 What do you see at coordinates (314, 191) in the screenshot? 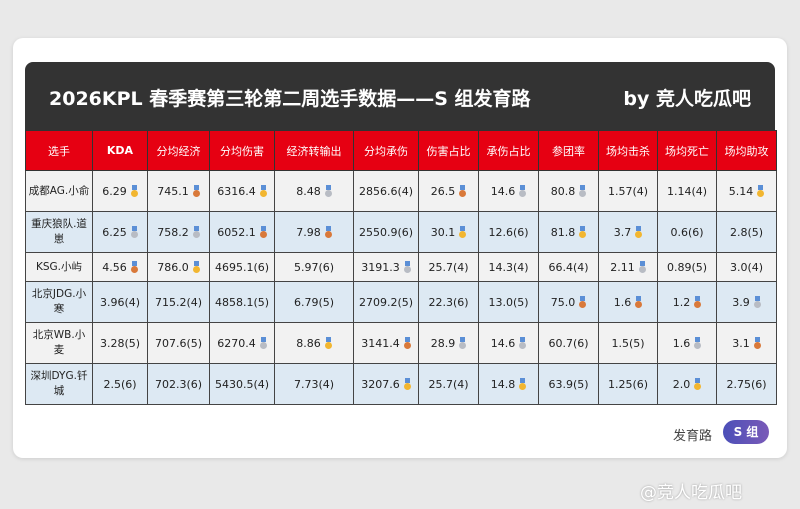
I see `stat-cell: 8.48` at bounding box center [314, 191].